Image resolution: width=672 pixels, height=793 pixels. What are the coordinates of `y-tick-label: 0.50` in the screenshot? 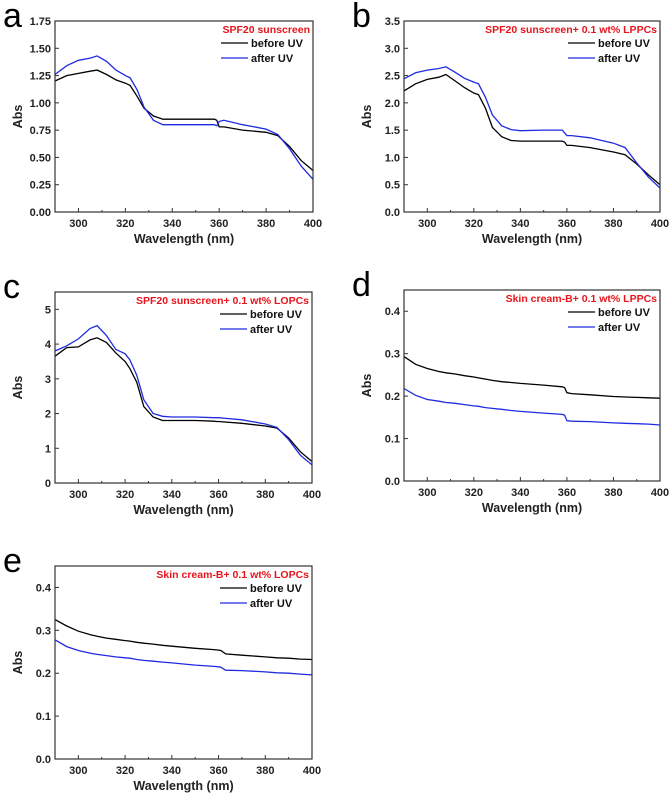 It's located at (40, 158).